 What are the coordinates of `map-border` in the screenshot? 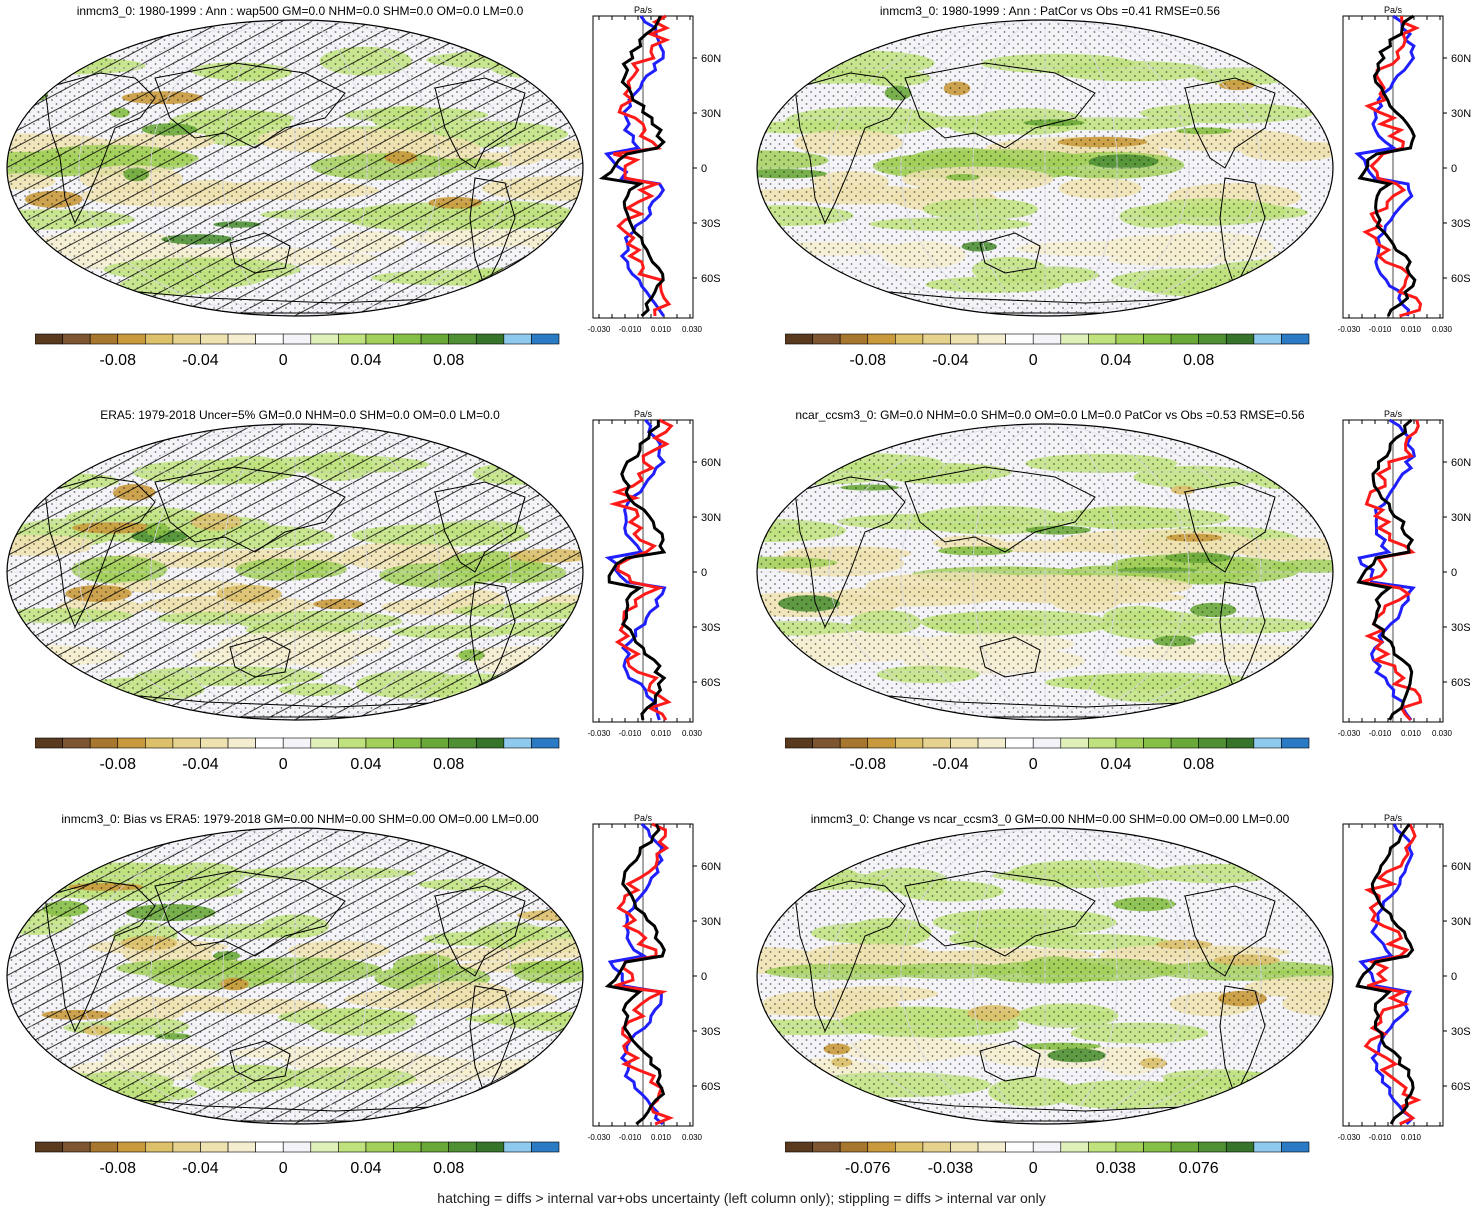 It's located at (295, 168).